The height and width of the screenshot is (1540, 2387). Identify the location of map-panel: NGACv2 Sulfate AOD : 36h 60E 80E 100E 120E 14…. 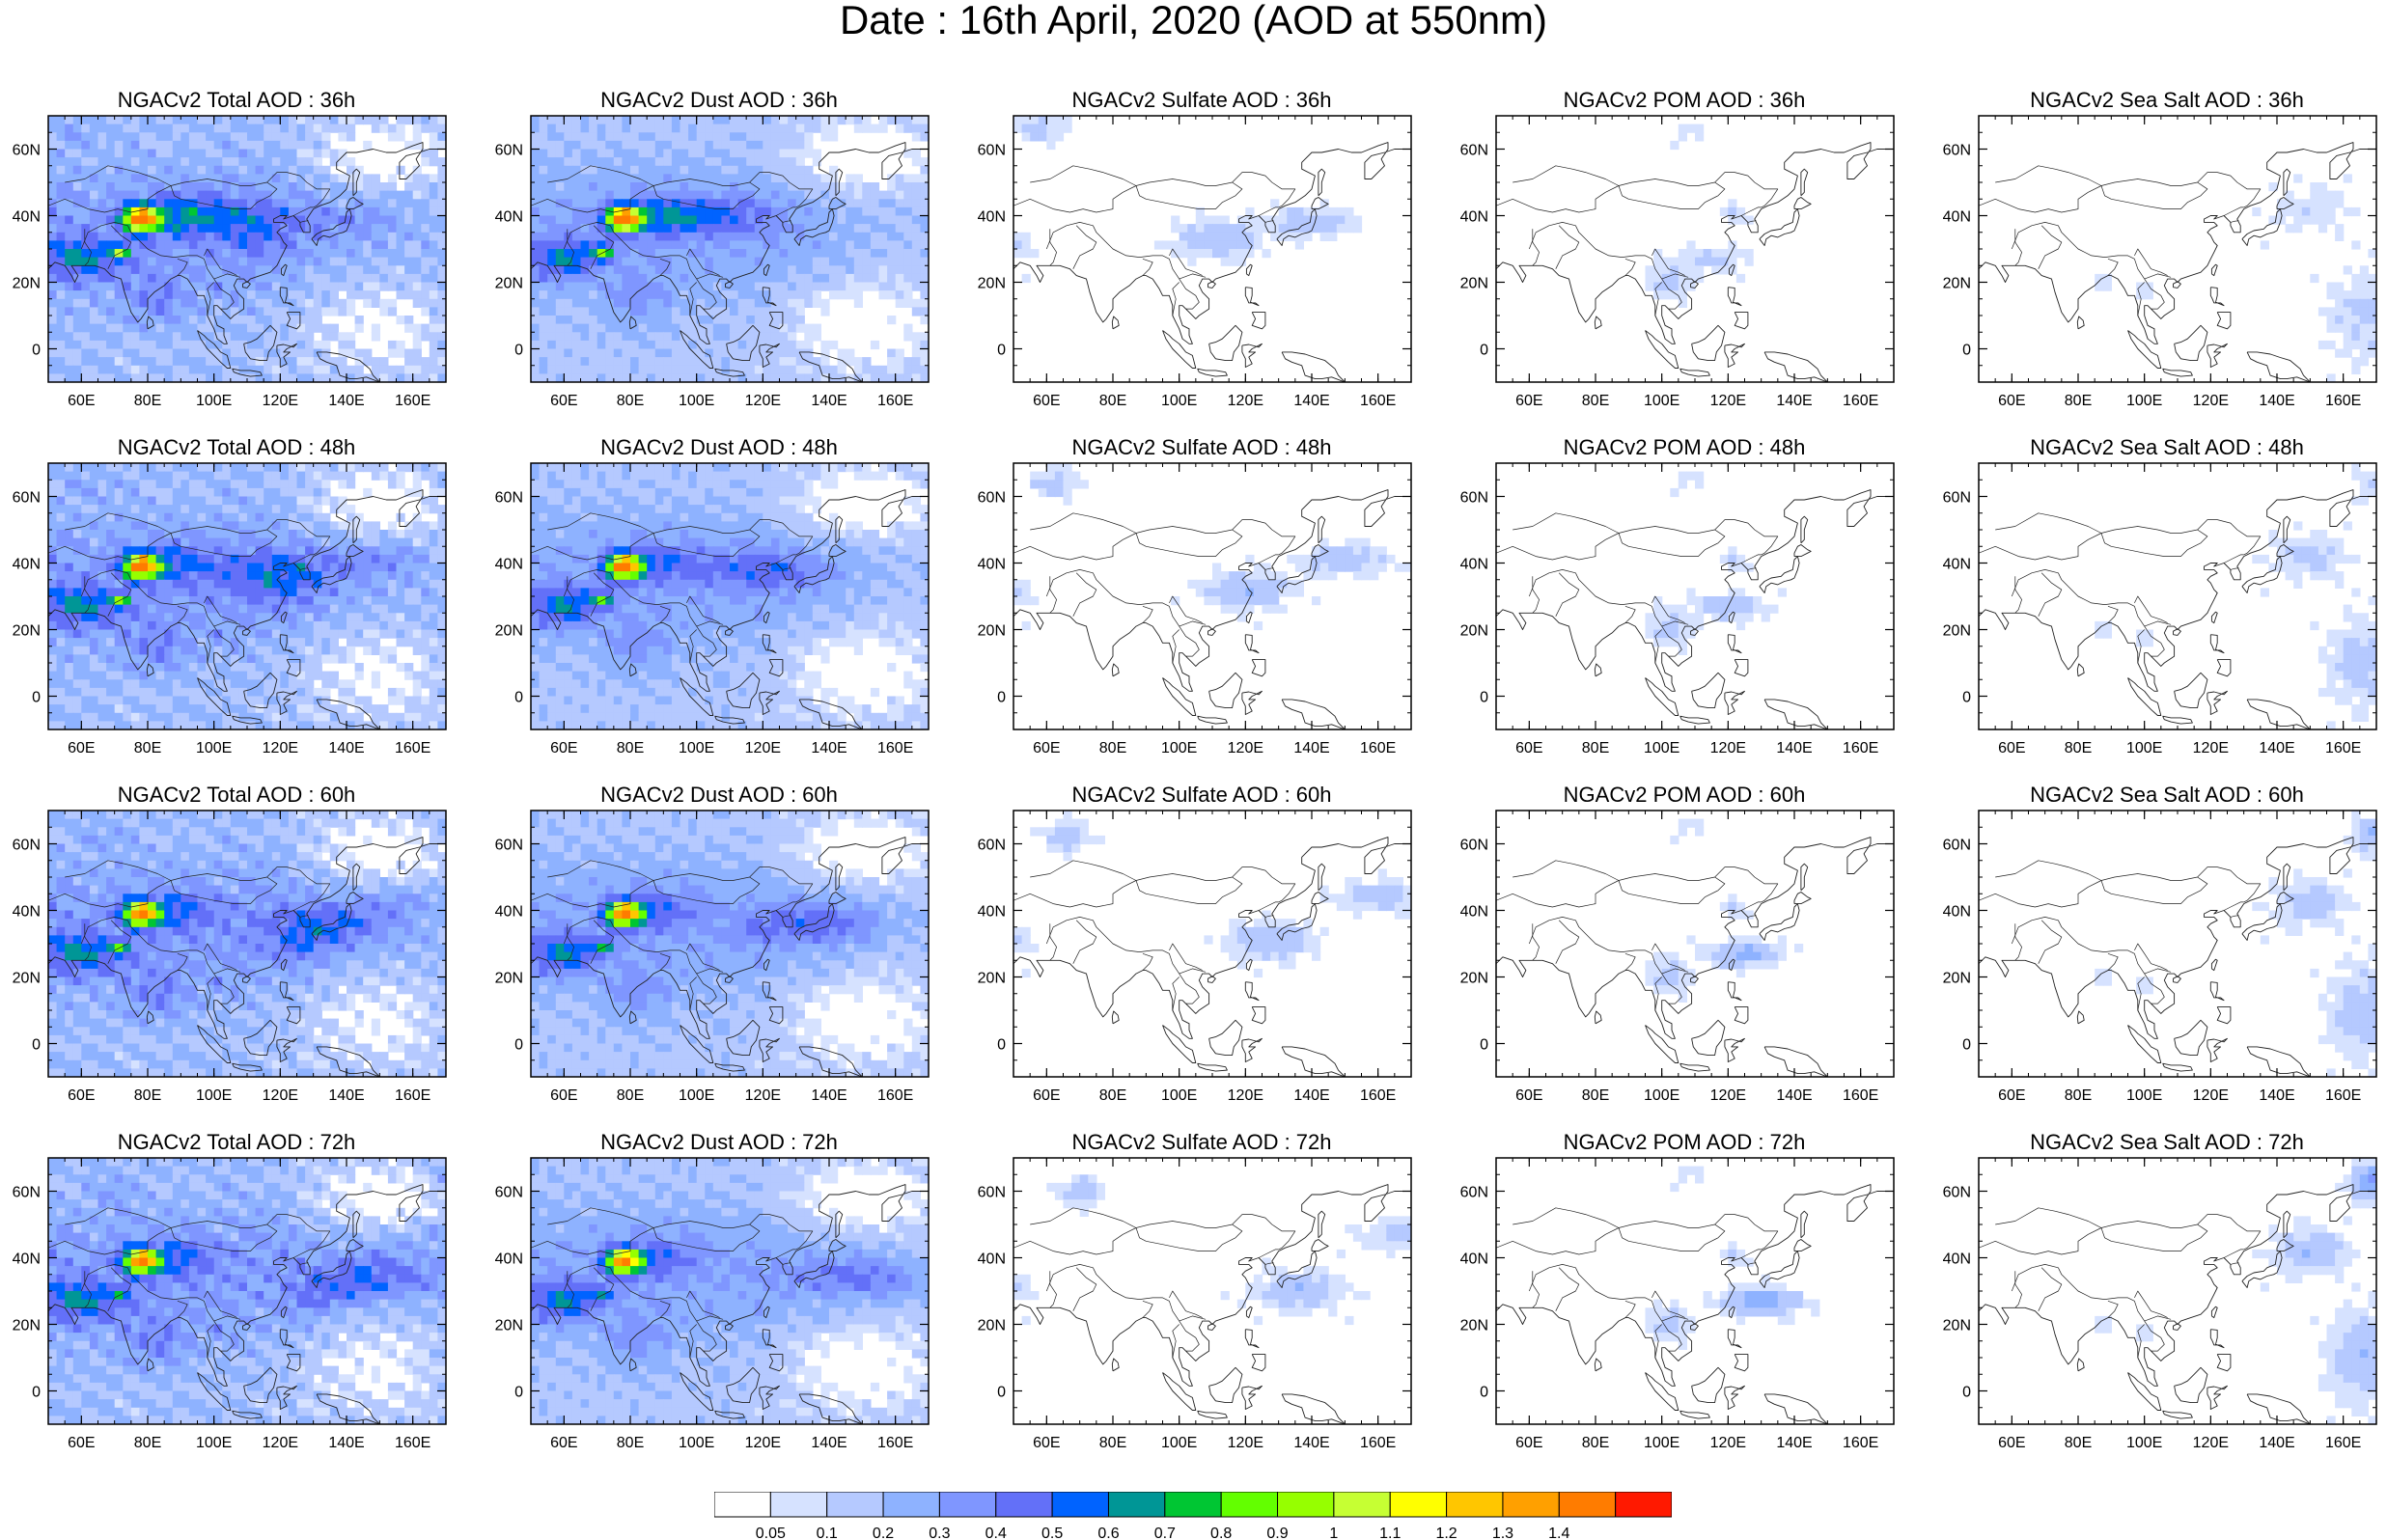
(1201, 260).